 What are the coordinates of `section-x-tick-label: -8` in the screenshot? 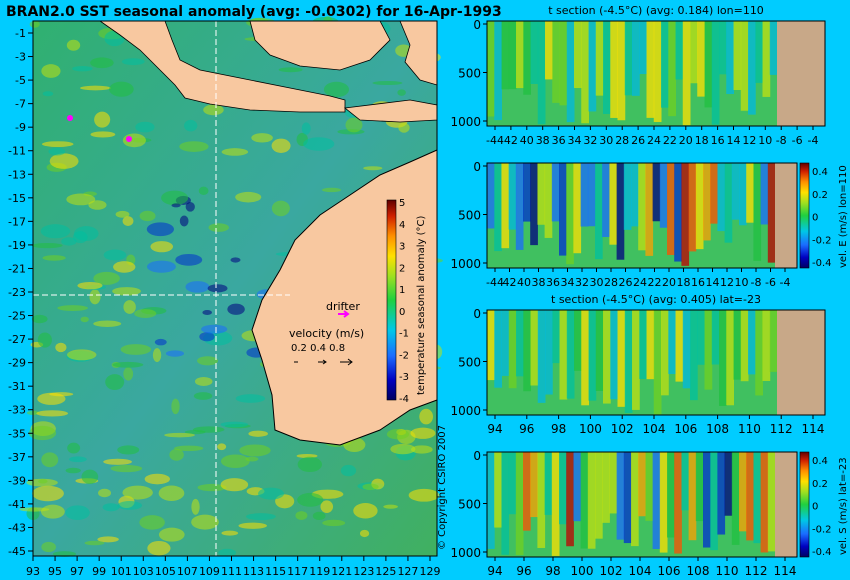 It's located at (781, 140).